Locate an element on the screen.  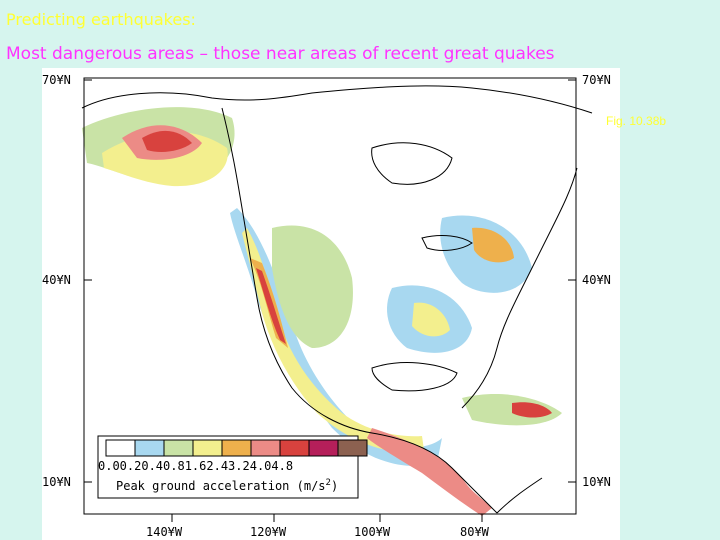
lon-label-140w: 140¥W is located at coordinates (164, 532).